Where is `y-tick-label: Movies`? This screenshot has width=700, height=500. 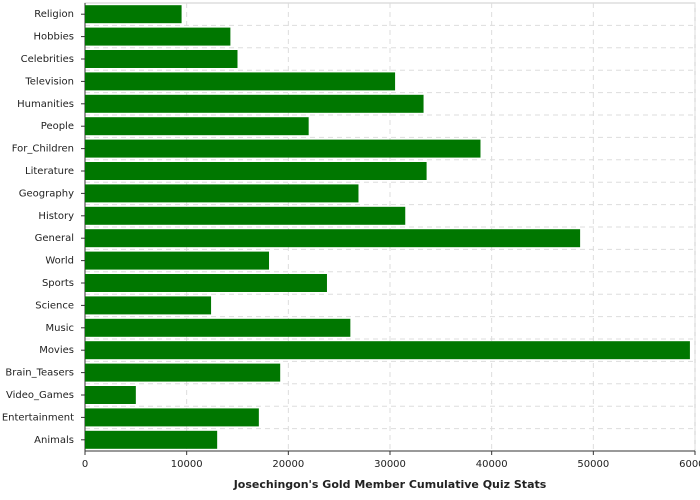 y-tick-label: Movies is located at coordinates (56, 350).